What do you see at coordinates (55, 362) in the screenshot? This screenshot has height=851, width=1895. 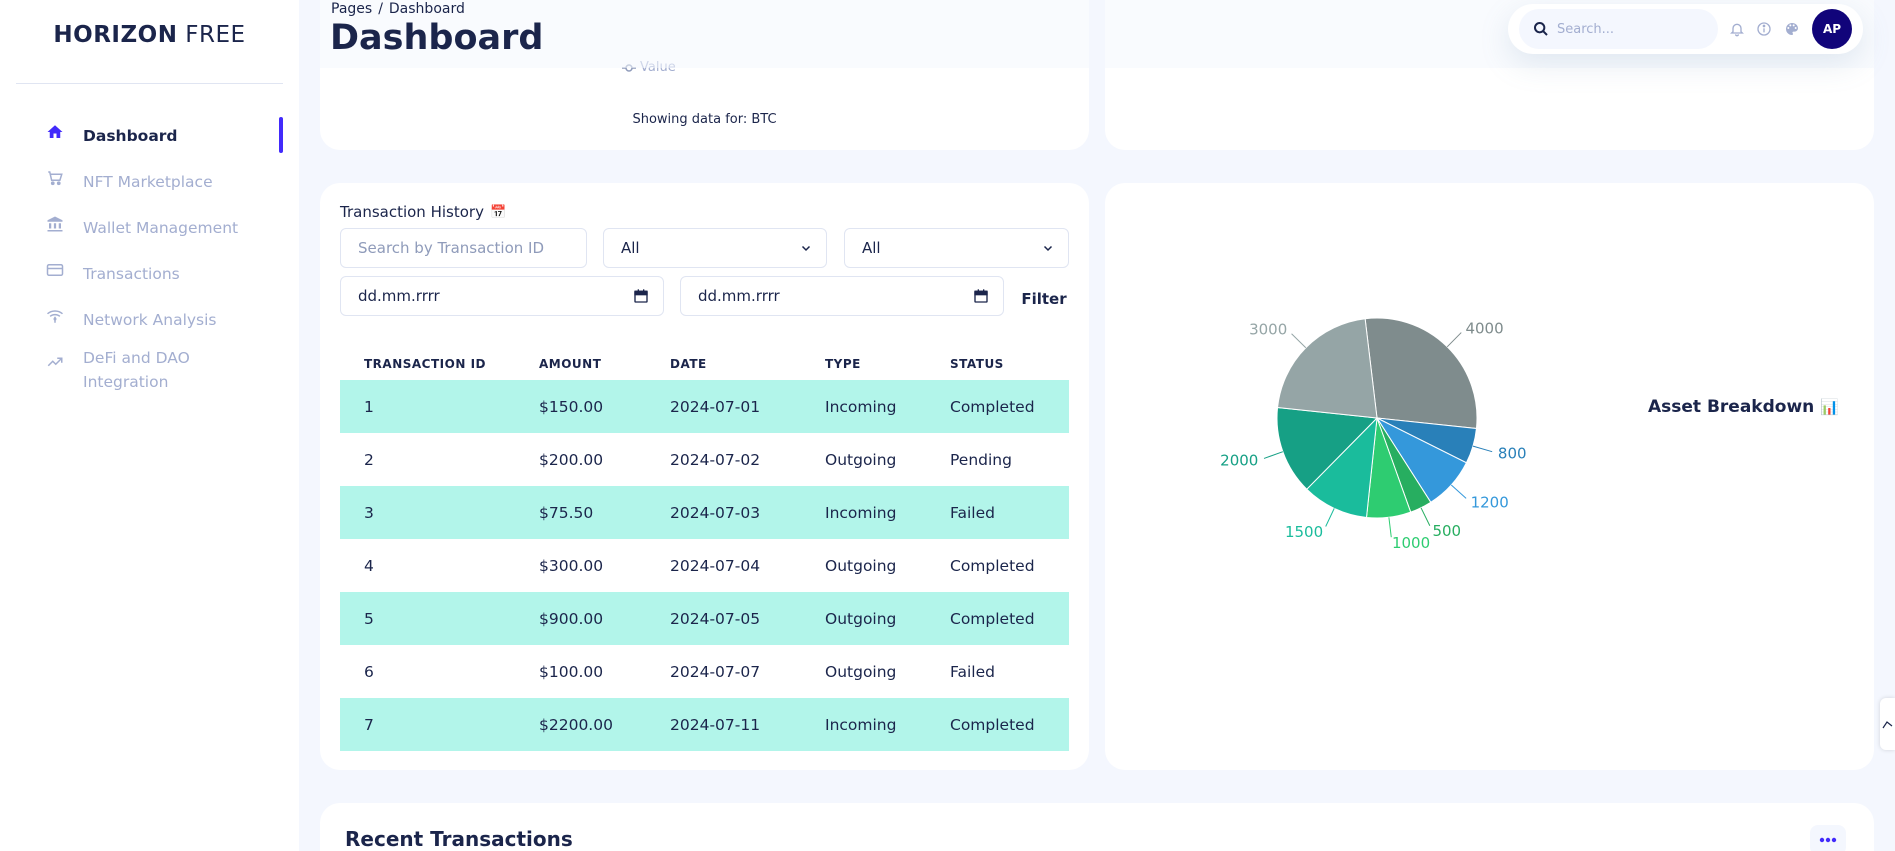 I see `trending-up-icon` at bounding box center [55, 362].